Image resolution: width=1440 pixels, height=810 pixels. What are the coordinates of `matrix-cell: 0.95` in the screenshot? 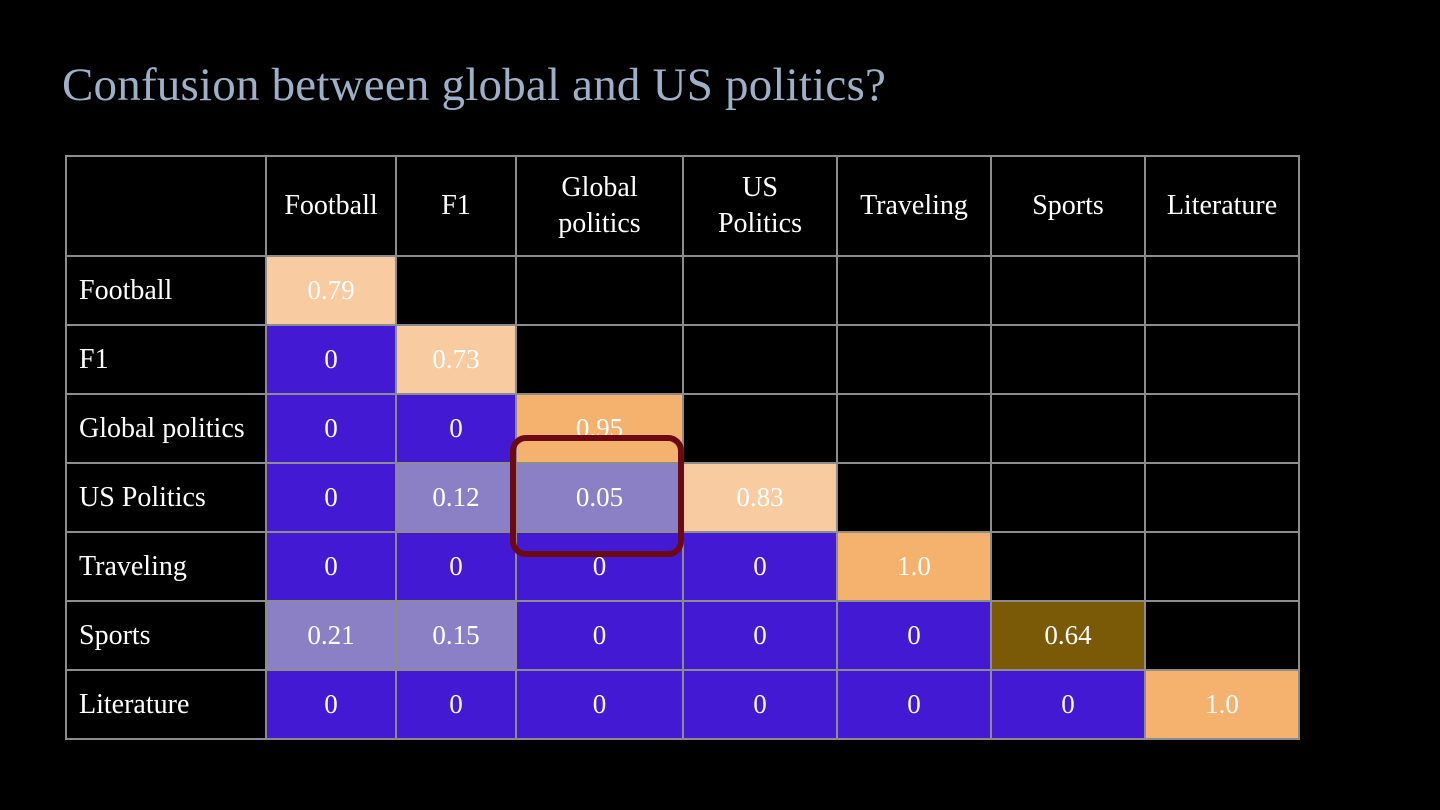 It's located at (599, 428).